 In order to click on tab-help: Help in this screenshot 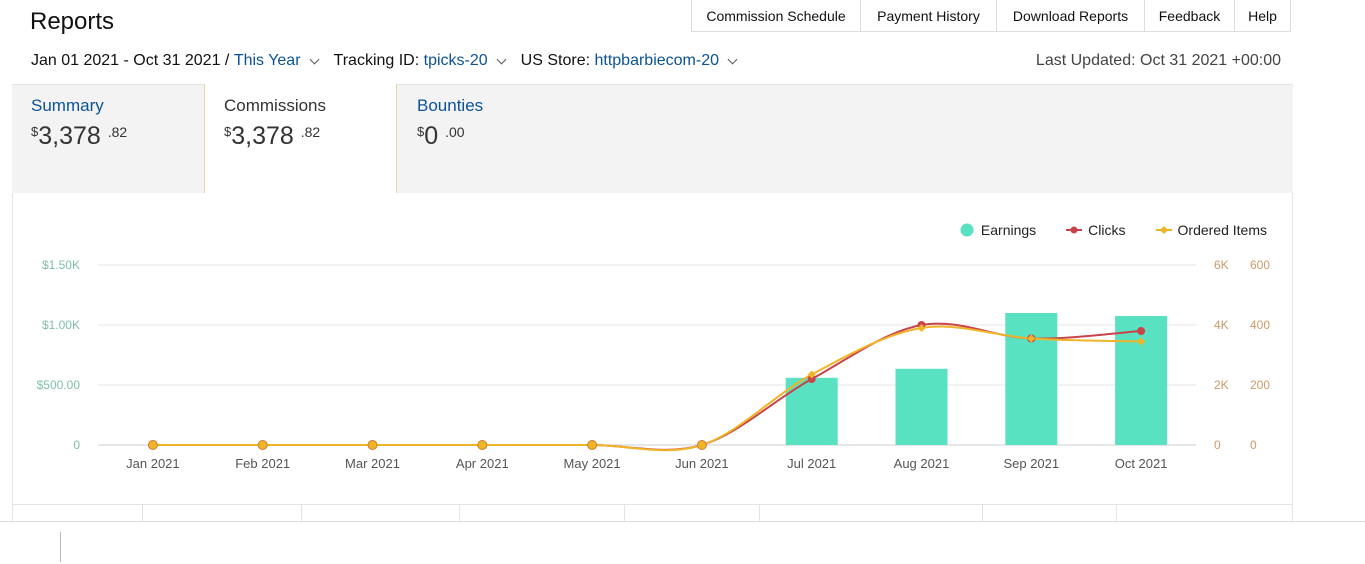, I will do `click(1263, 16)`.